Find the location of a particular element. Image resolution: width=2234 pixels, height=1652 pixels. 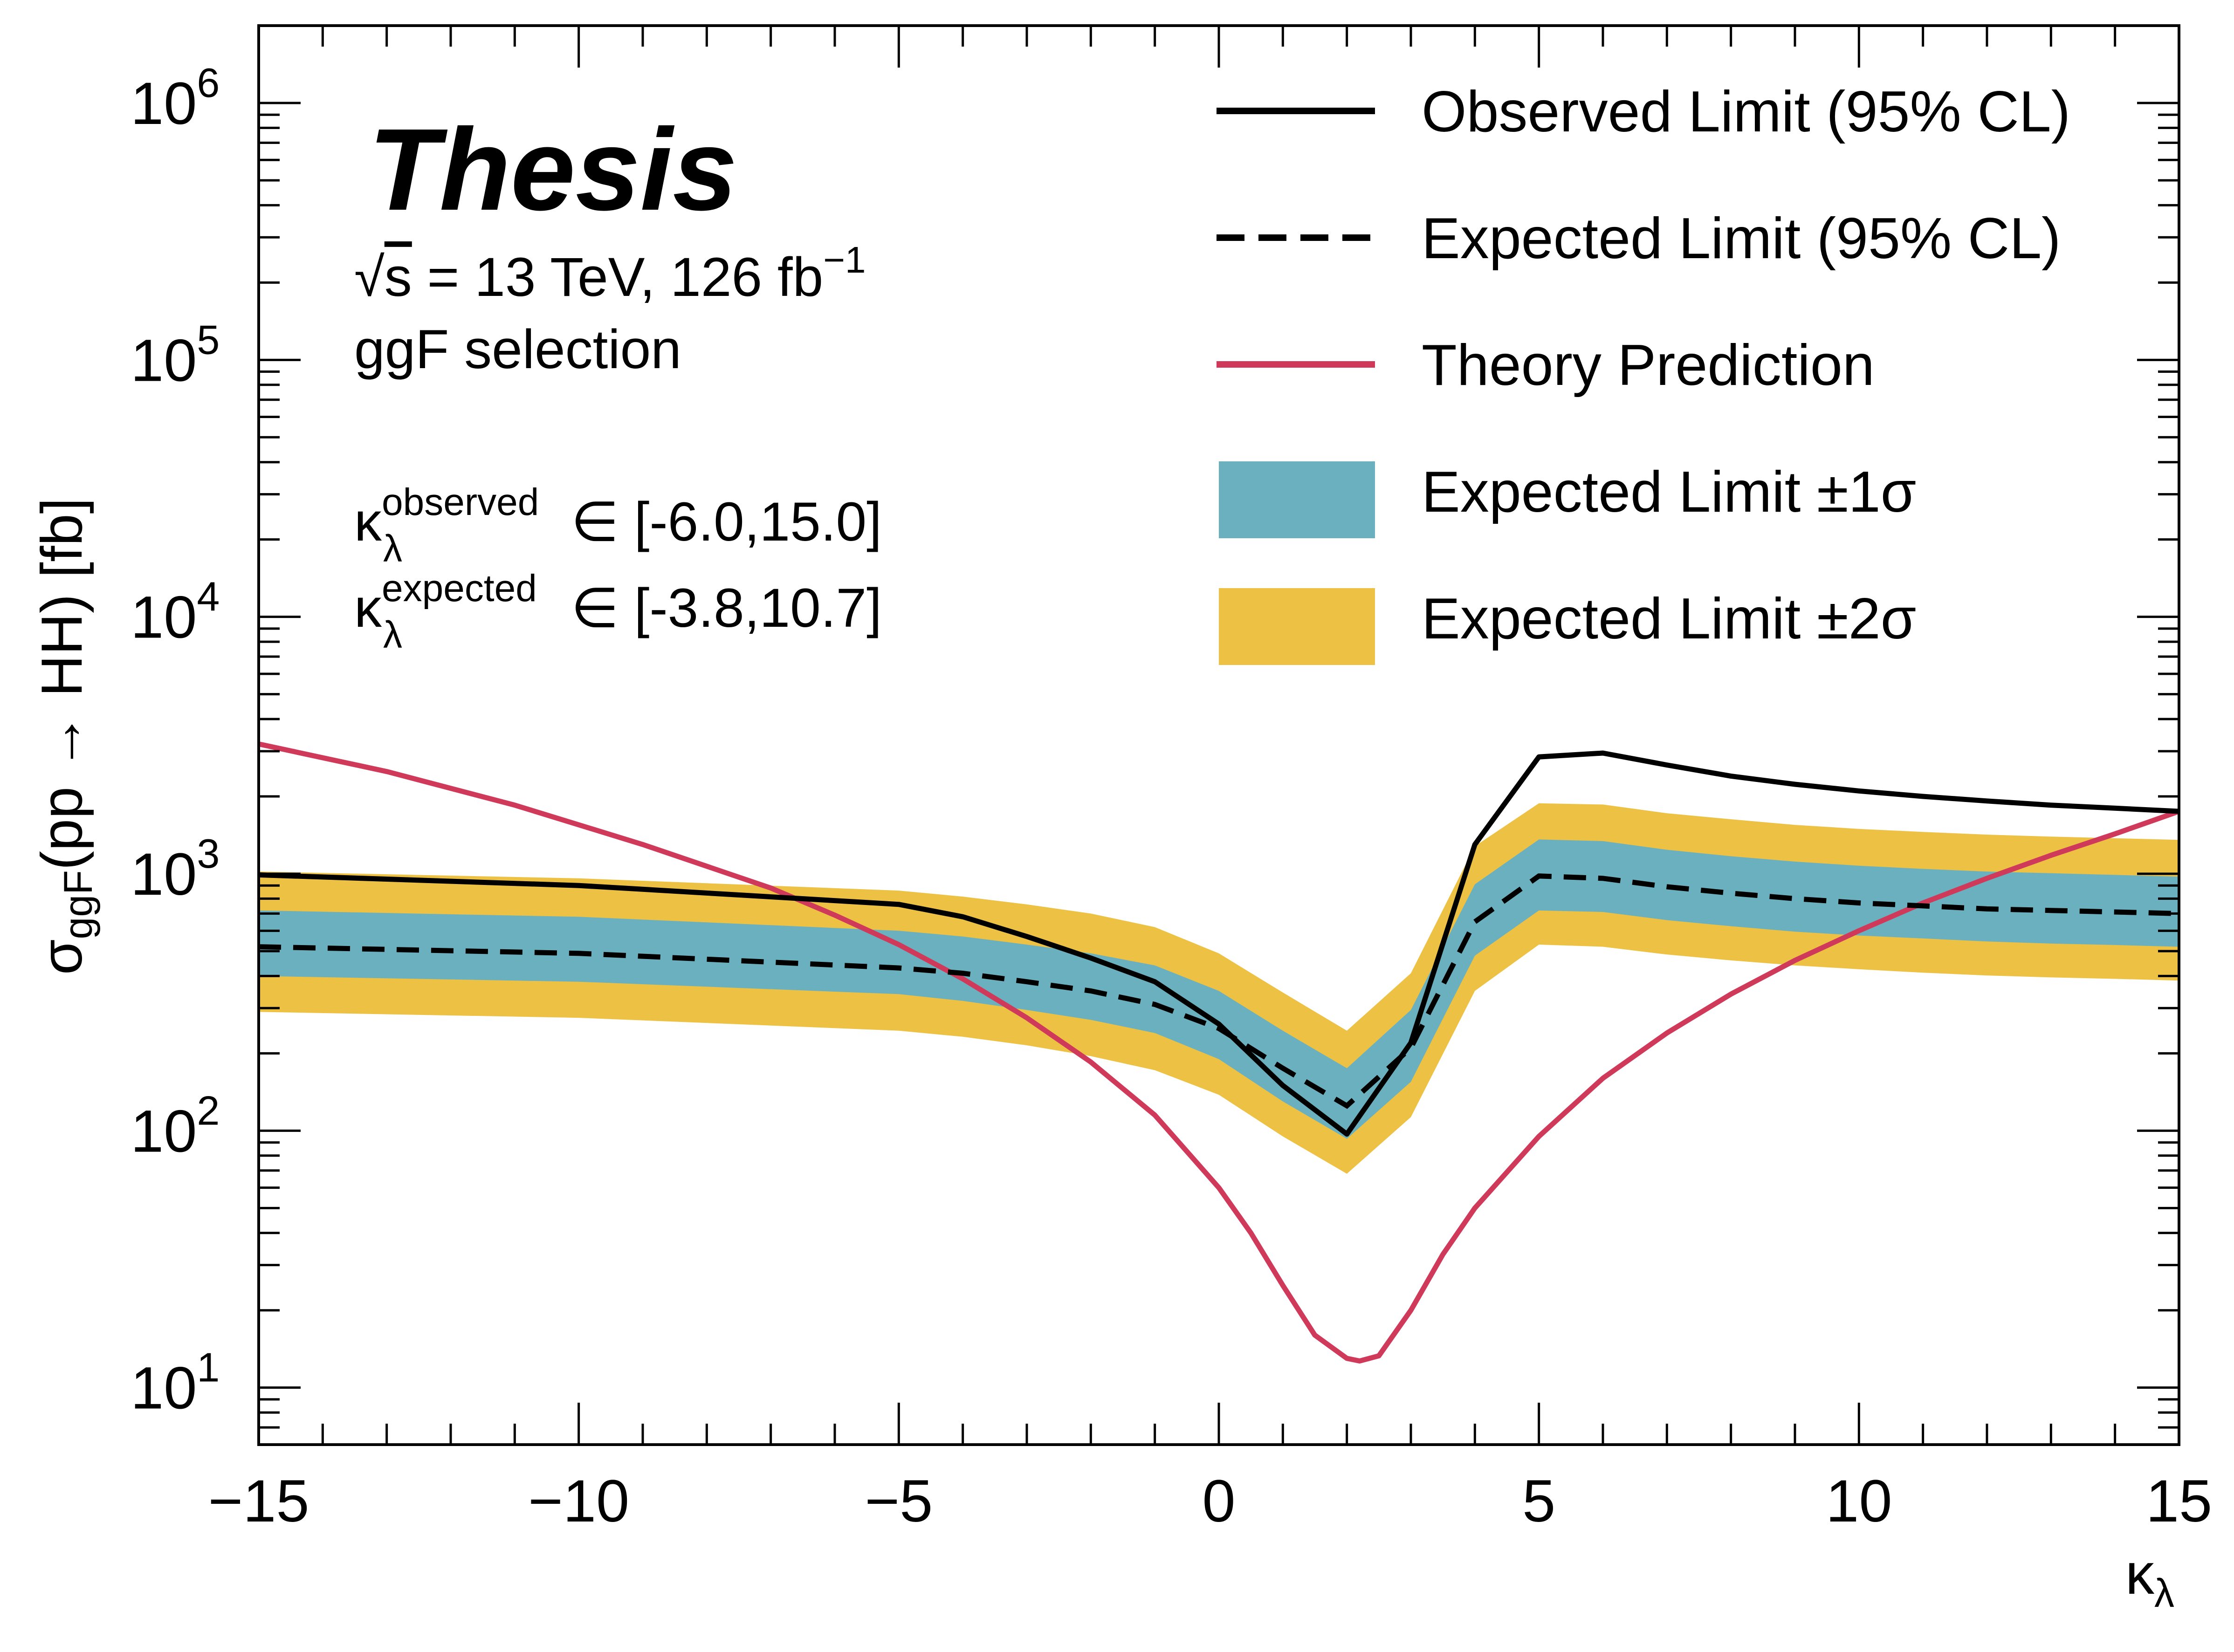

x-tick-label: −15 is located at coordinates (258, 1501).